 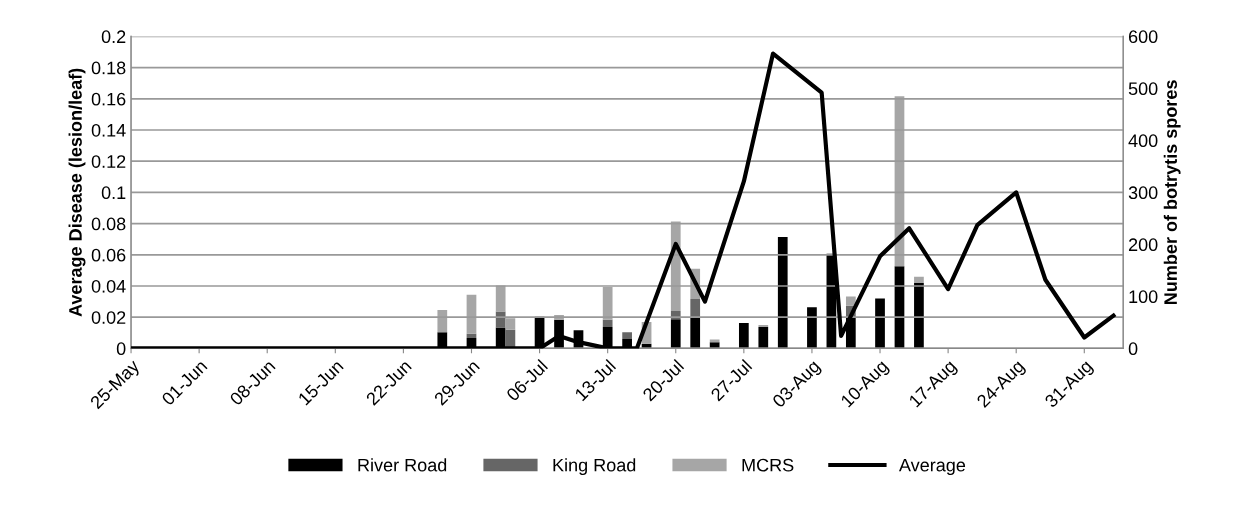 What do you see at coordinates (402, 465) in the screenshot?
I see `legend-label: River Road` at bounding box center [402, 465].